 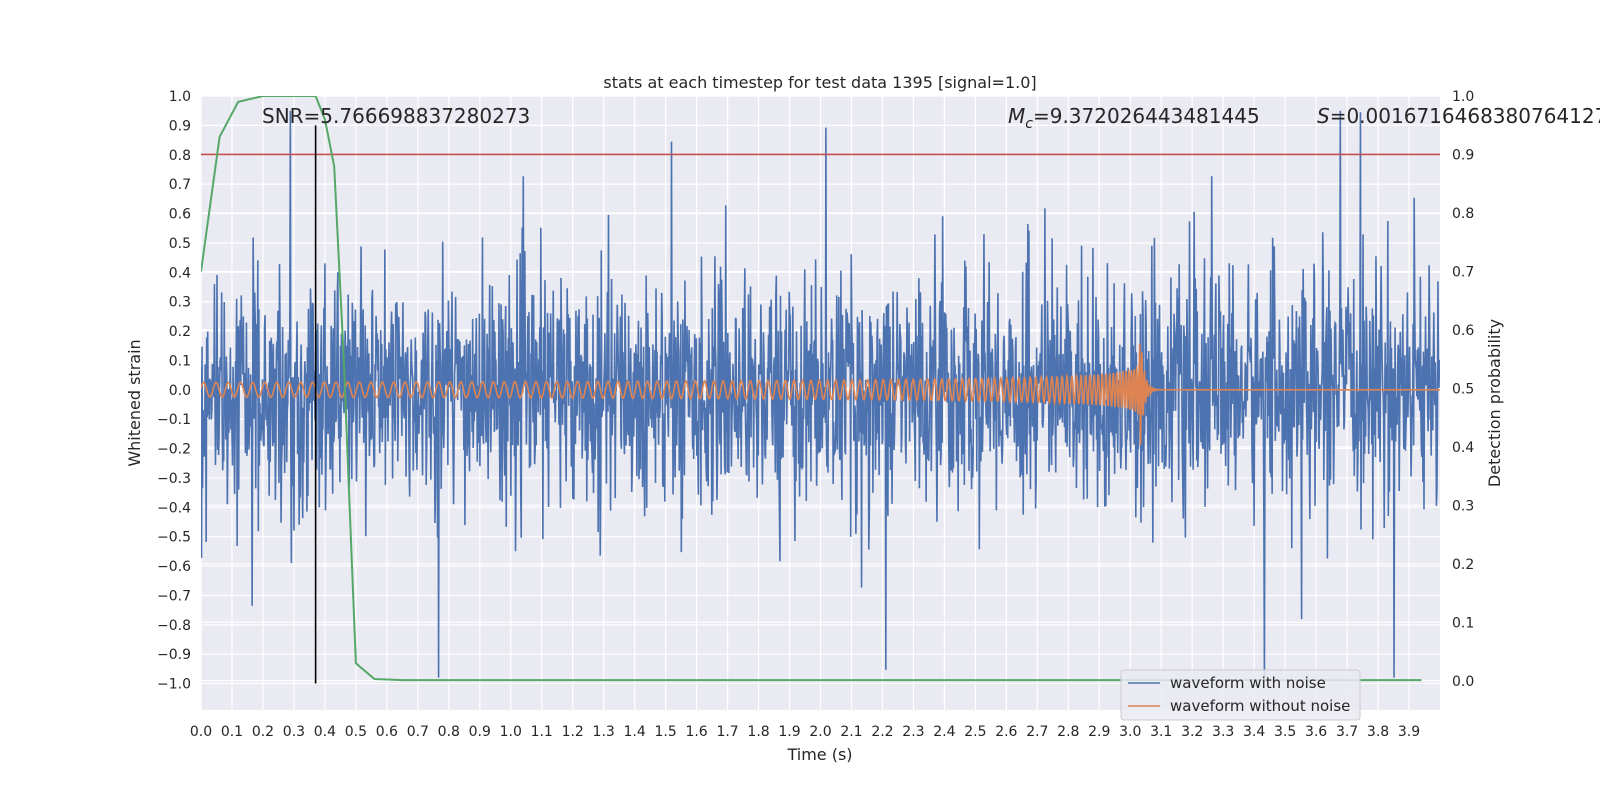 What do you see at coordinates (511, 732) in the screenshot?
I see `x-tick-label: 1.0` at bounding box center [511, 732].